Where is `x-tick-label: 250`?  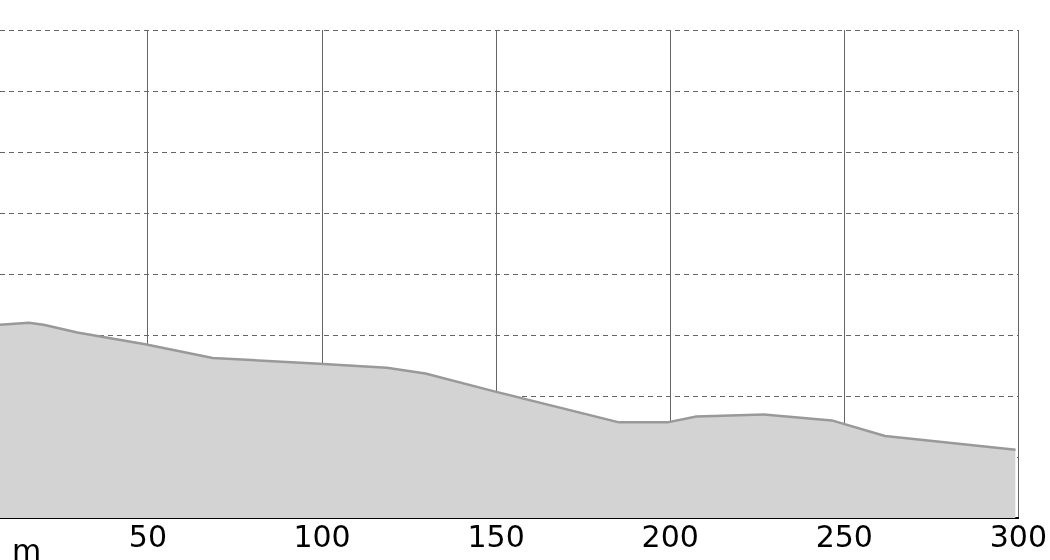 x-tick-label: 250 is located at coordinates (844, 536).